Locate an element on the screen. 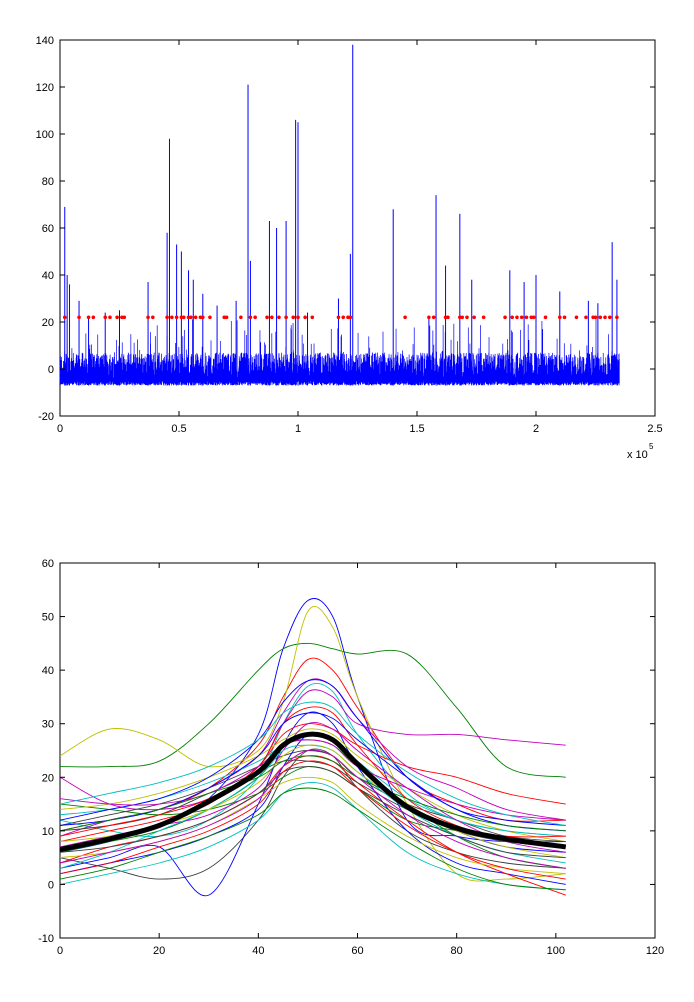  signal-x-tick-label: 2.5 is located at coordinates (654, 429).